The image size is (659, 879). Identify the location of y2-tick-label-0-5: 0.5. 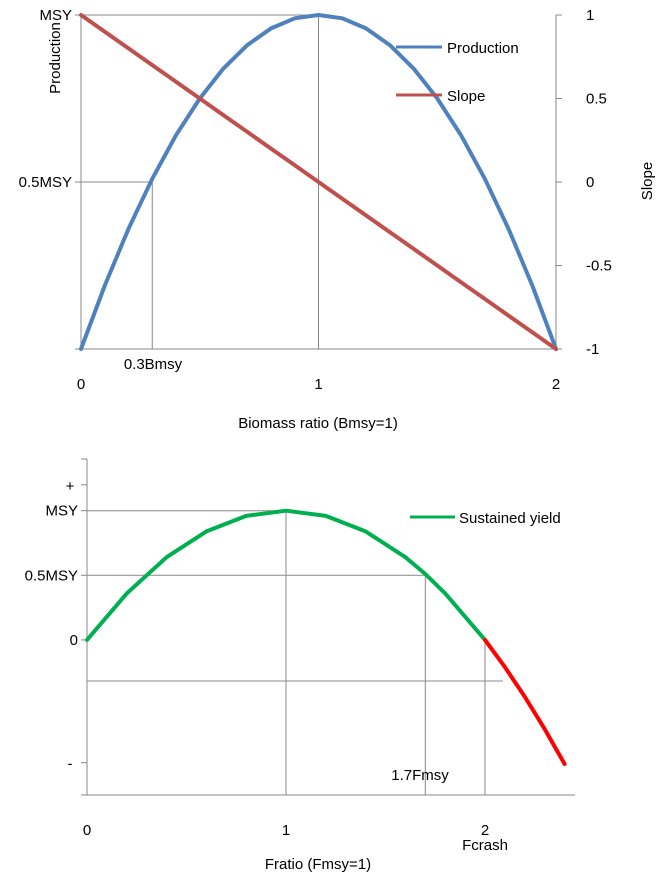
(596, 99).